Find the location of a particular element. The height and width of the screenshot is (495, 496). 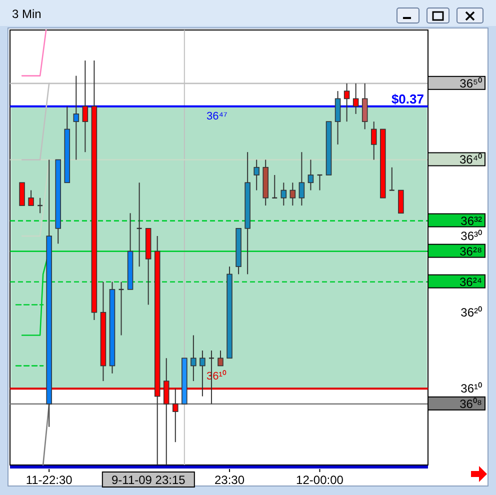

y-tick-label: 36⁴⁰ is located at coordinates (470, 159).